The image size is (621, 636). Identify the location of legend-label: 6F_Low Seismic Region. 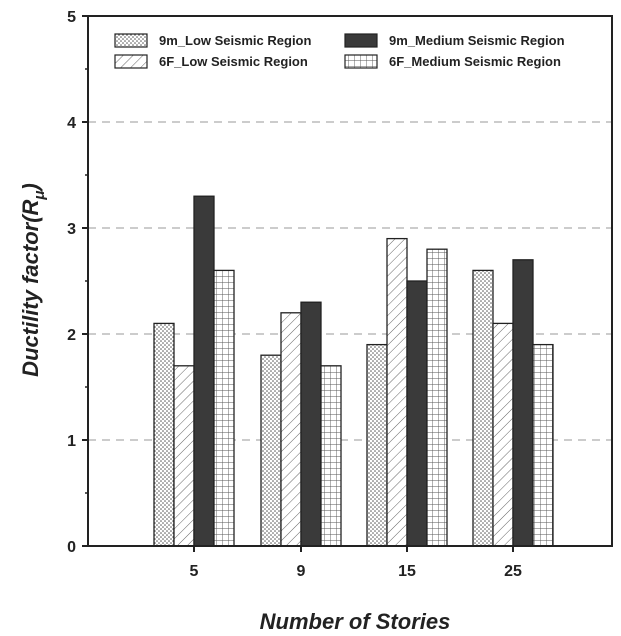
(233, 61).